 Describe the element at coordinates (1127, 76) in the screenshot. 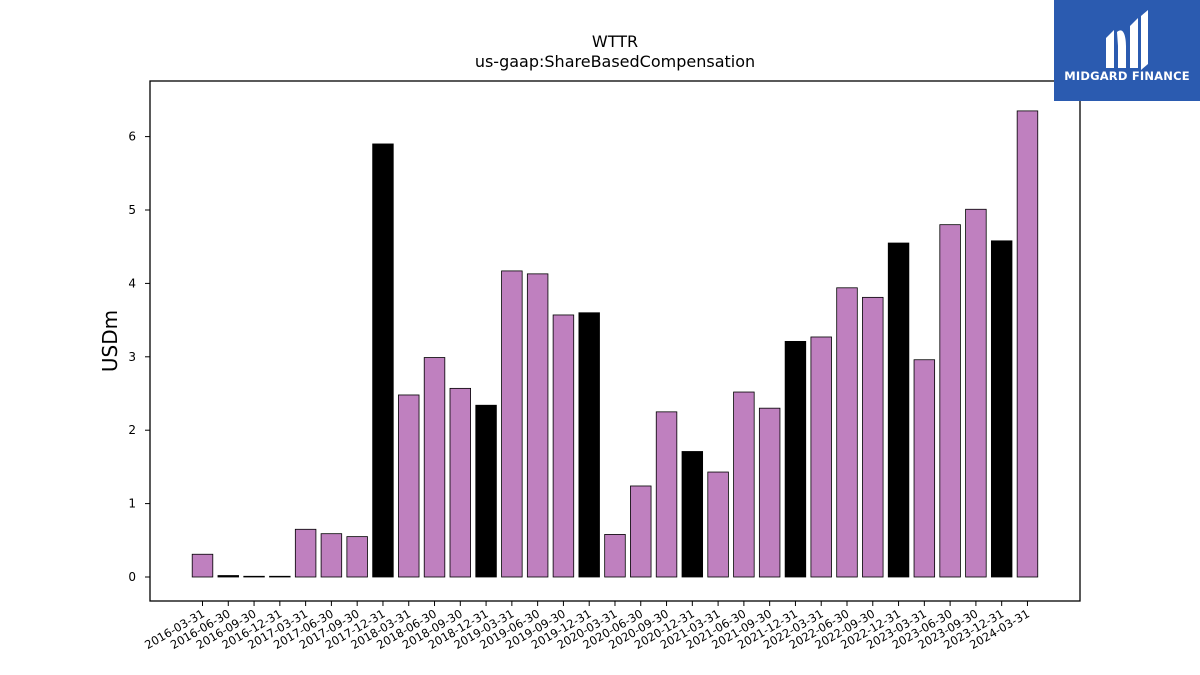

I see `logo-text: MIDGARD FINANCE` at that location.